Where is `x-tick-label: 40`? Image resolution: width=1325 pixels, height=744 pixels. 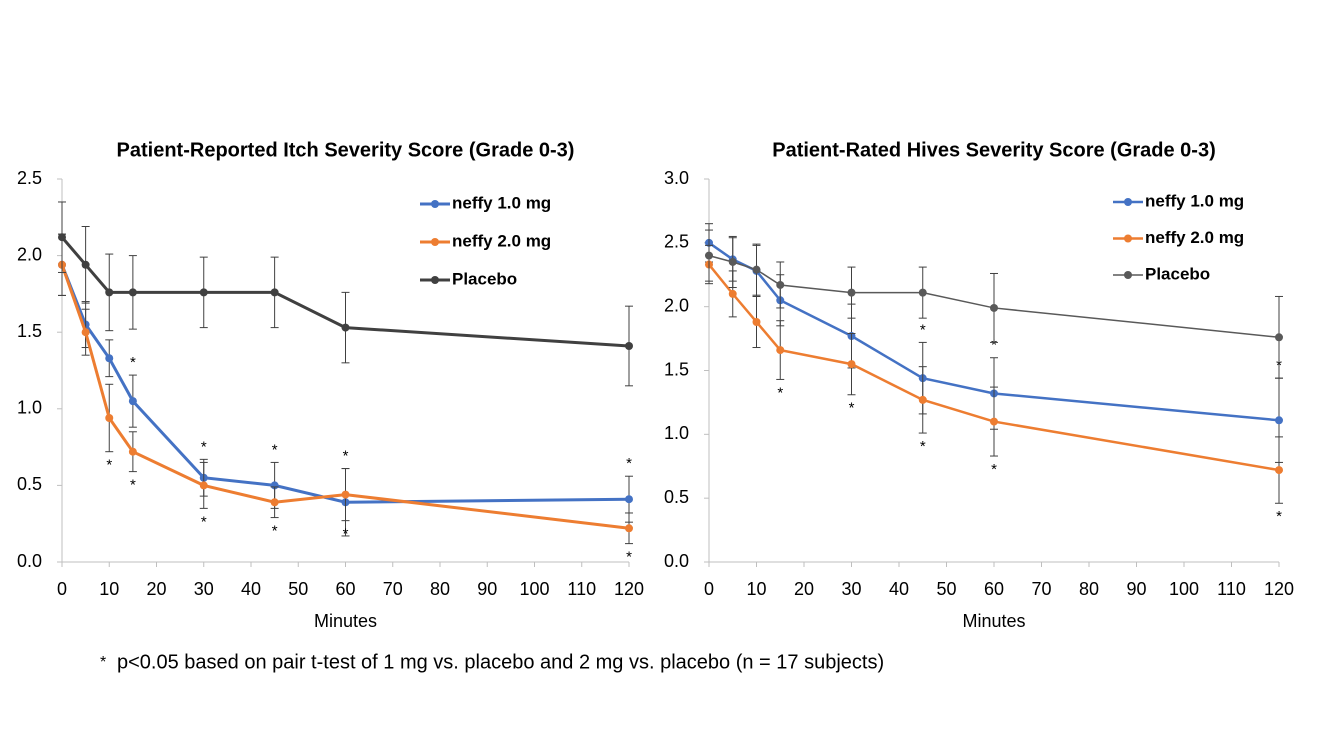 x-tick-label: 40 is located at coordinates (251, 589).